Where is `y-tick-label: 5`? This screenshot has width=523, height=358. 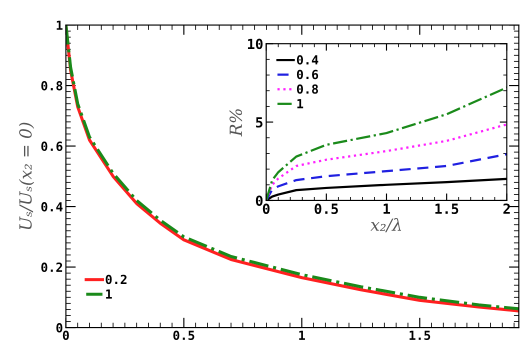 y-tick-label: 5 is located at coordinates (259, 122).